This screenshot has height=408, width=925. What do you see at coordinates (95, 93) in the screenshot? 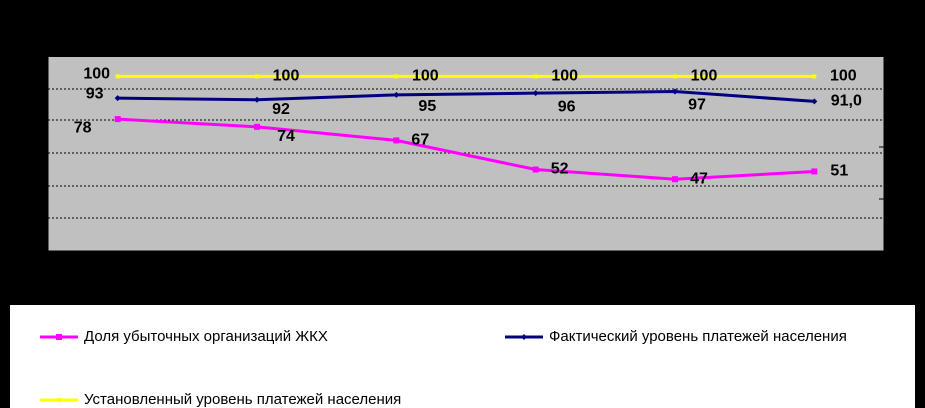
I see `data-label: 93` at bounding box center [95, 93].